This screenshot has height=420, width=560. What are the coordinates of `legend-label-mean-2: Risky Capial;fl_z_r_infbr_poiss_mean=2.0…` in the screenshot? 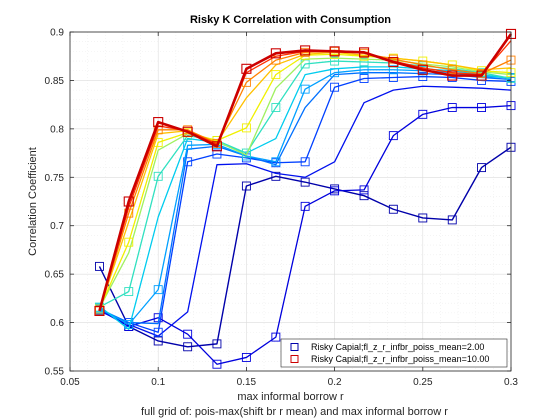 It's located at (397, 347).